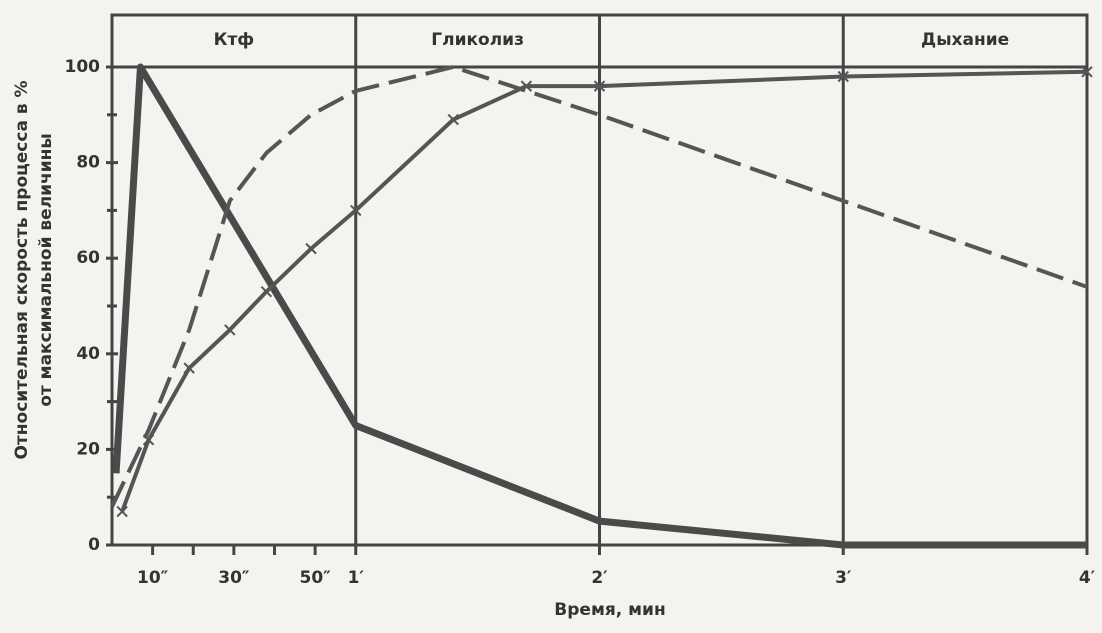 This screenshot has height=633, width=1102. I want to click on phase-label: Гликолиз, so click(477, 40).